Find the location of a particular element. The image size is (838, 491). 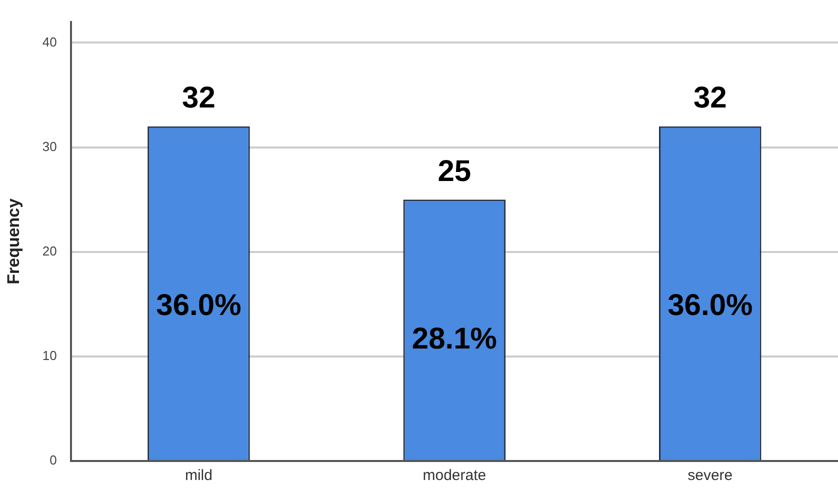

x-tick-label: moderate is located at coordinates (454, 475).